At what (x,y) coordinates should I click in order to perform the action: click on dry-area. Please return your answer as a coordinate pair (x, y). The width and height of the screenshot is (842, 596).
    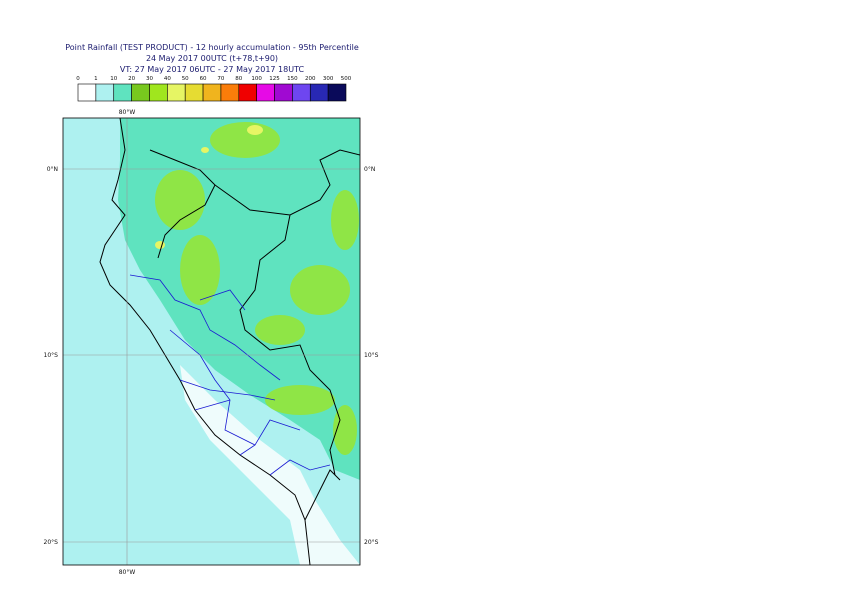
    Looking at the image, I should click on (270, 465).